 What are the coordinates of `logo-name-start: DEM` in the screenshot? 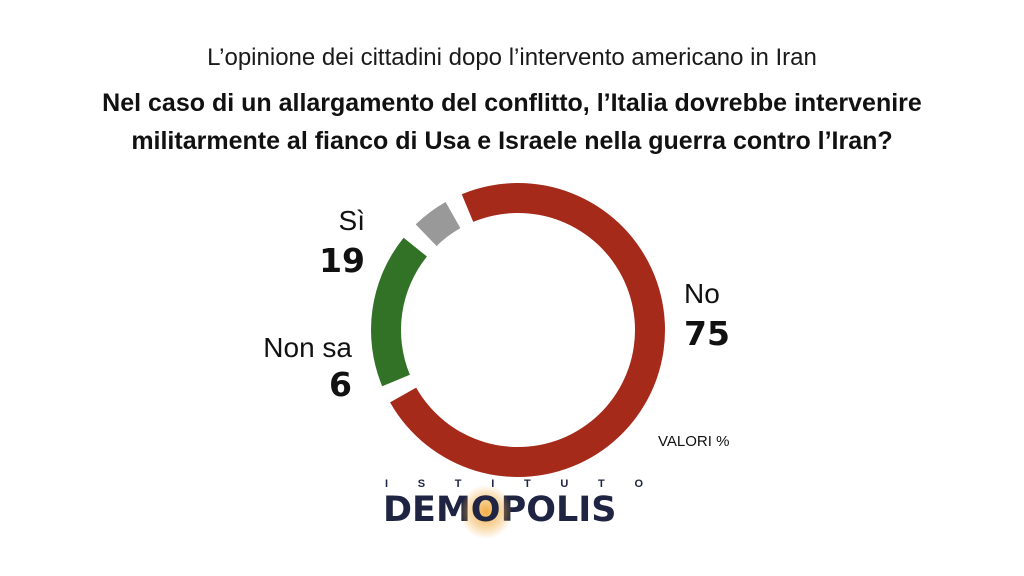 It's located at (427, 510).